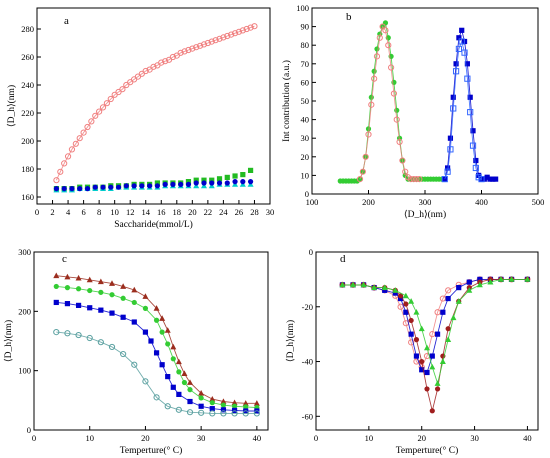 This screenshot has height=458, width=550. Describe the element at coordinates (89, 438) in the screenshot. I see `x-tick-label: 10` at that location.